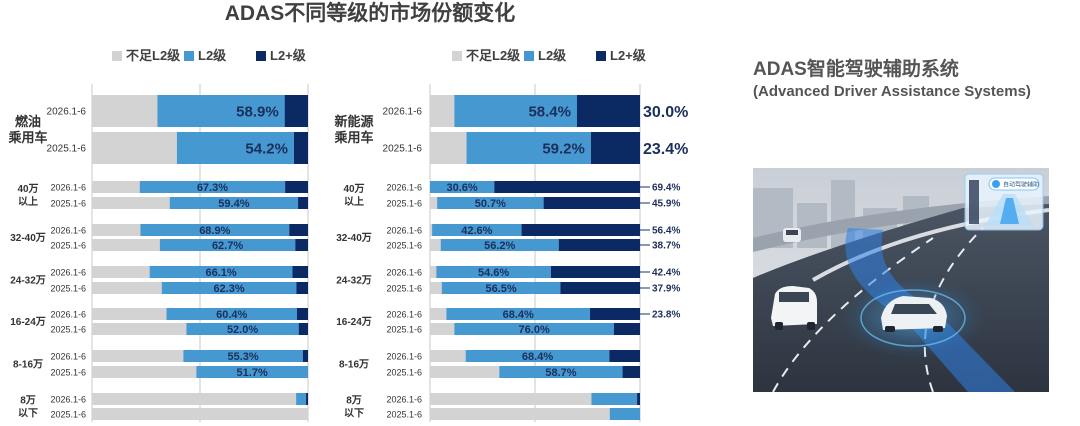 This screenshot has height=426, width=1080. What do you see at coordinates (27, 189) in the screenshot?
I see `category-label: 40万` at bounding box center [27, 189].